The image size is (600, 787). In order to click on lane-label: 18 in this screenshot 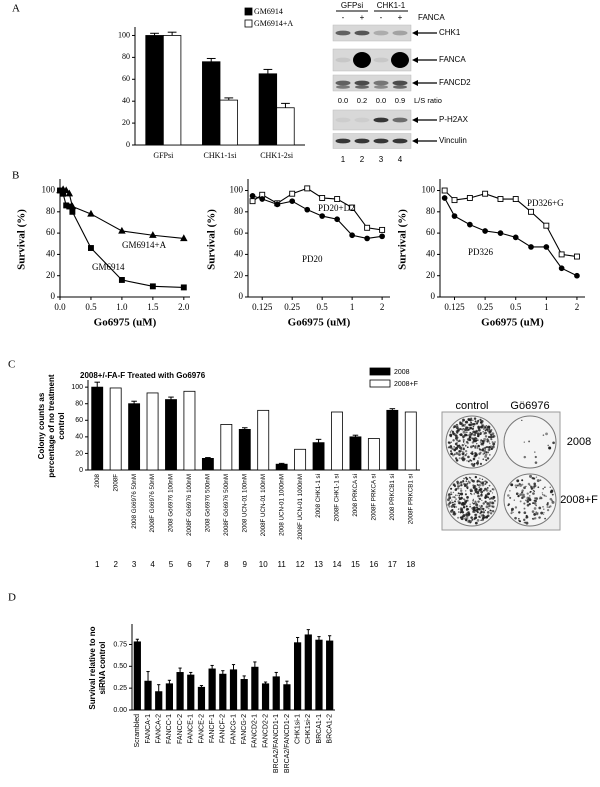, I will do `click(410, 564)`.